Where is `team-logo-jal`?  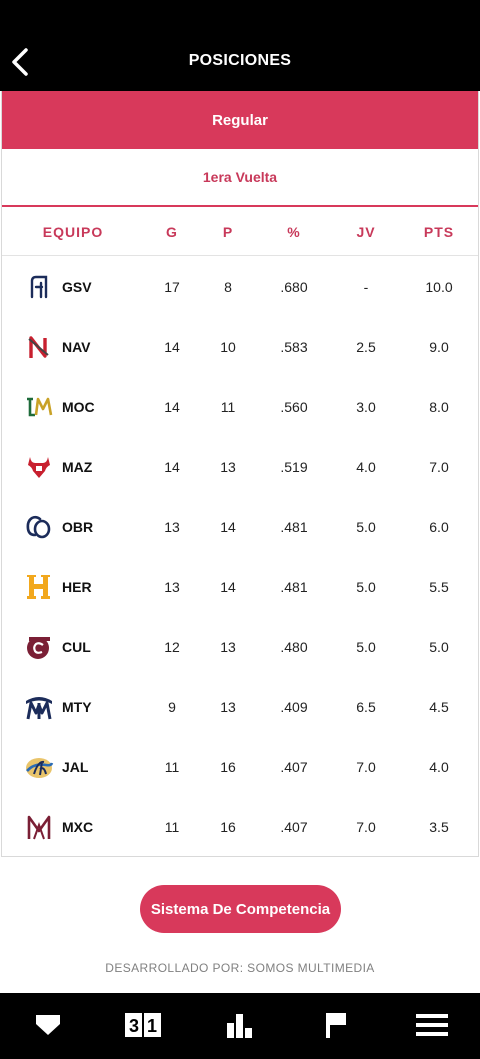
team-logo-jal is located at coordinates (40, 768).